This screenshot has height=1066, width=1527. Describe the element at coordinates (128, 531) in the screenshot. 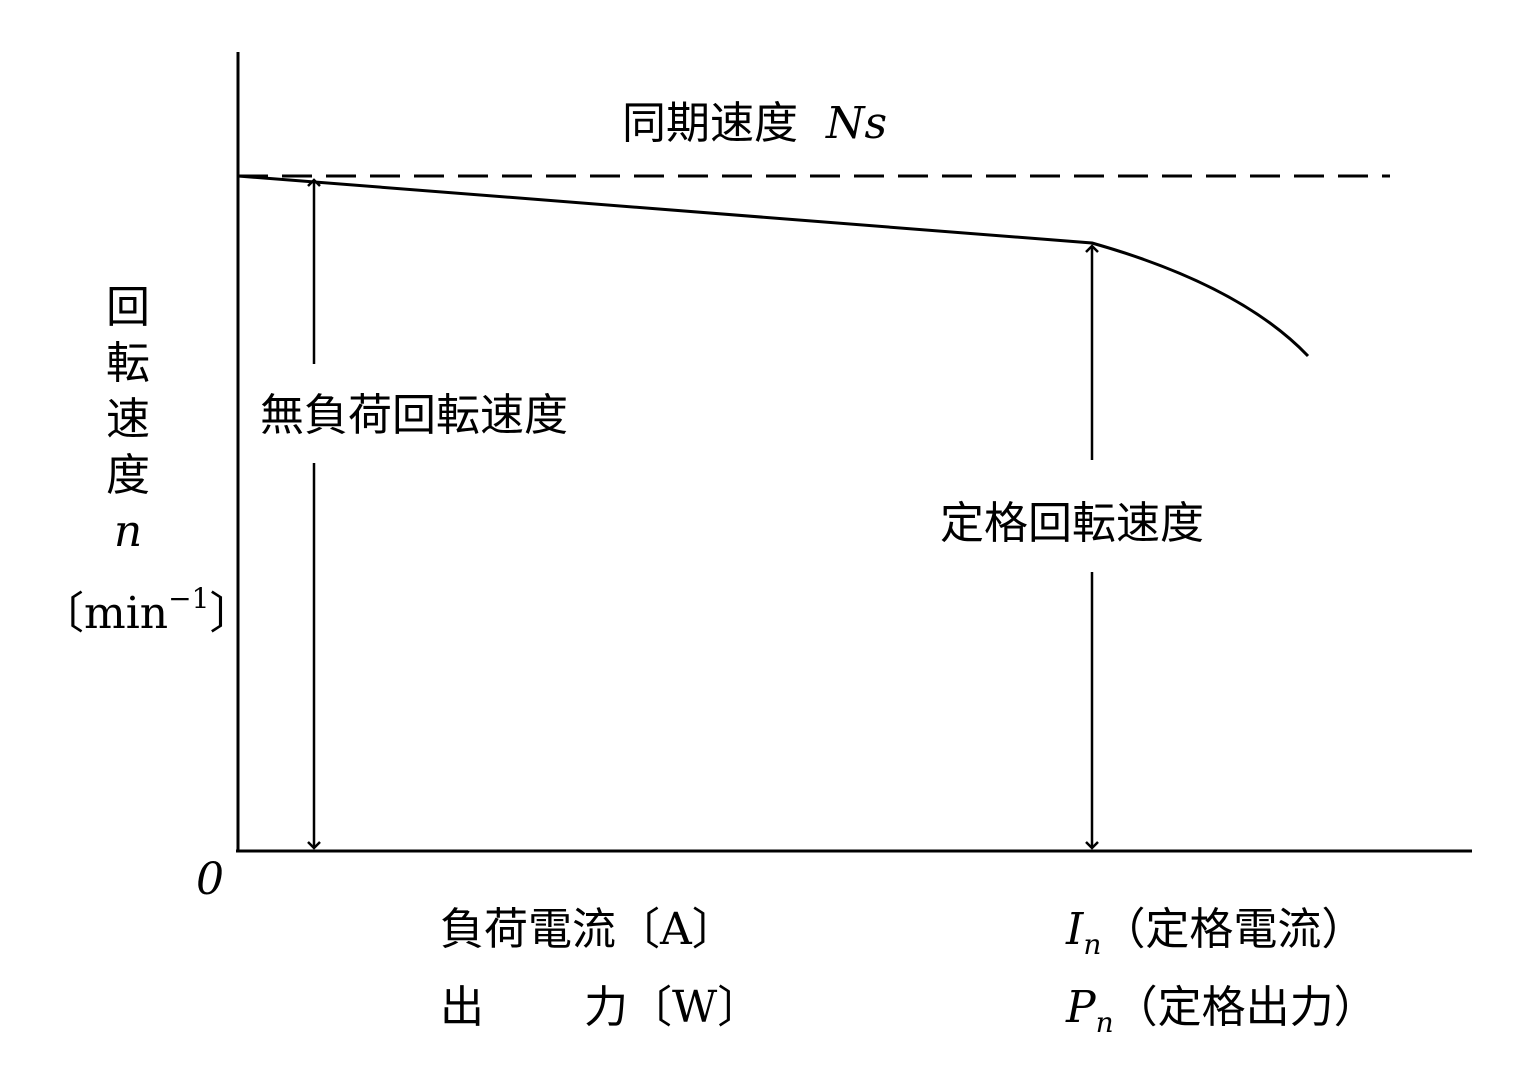

I see `y-axis-symbol: n` at that location.